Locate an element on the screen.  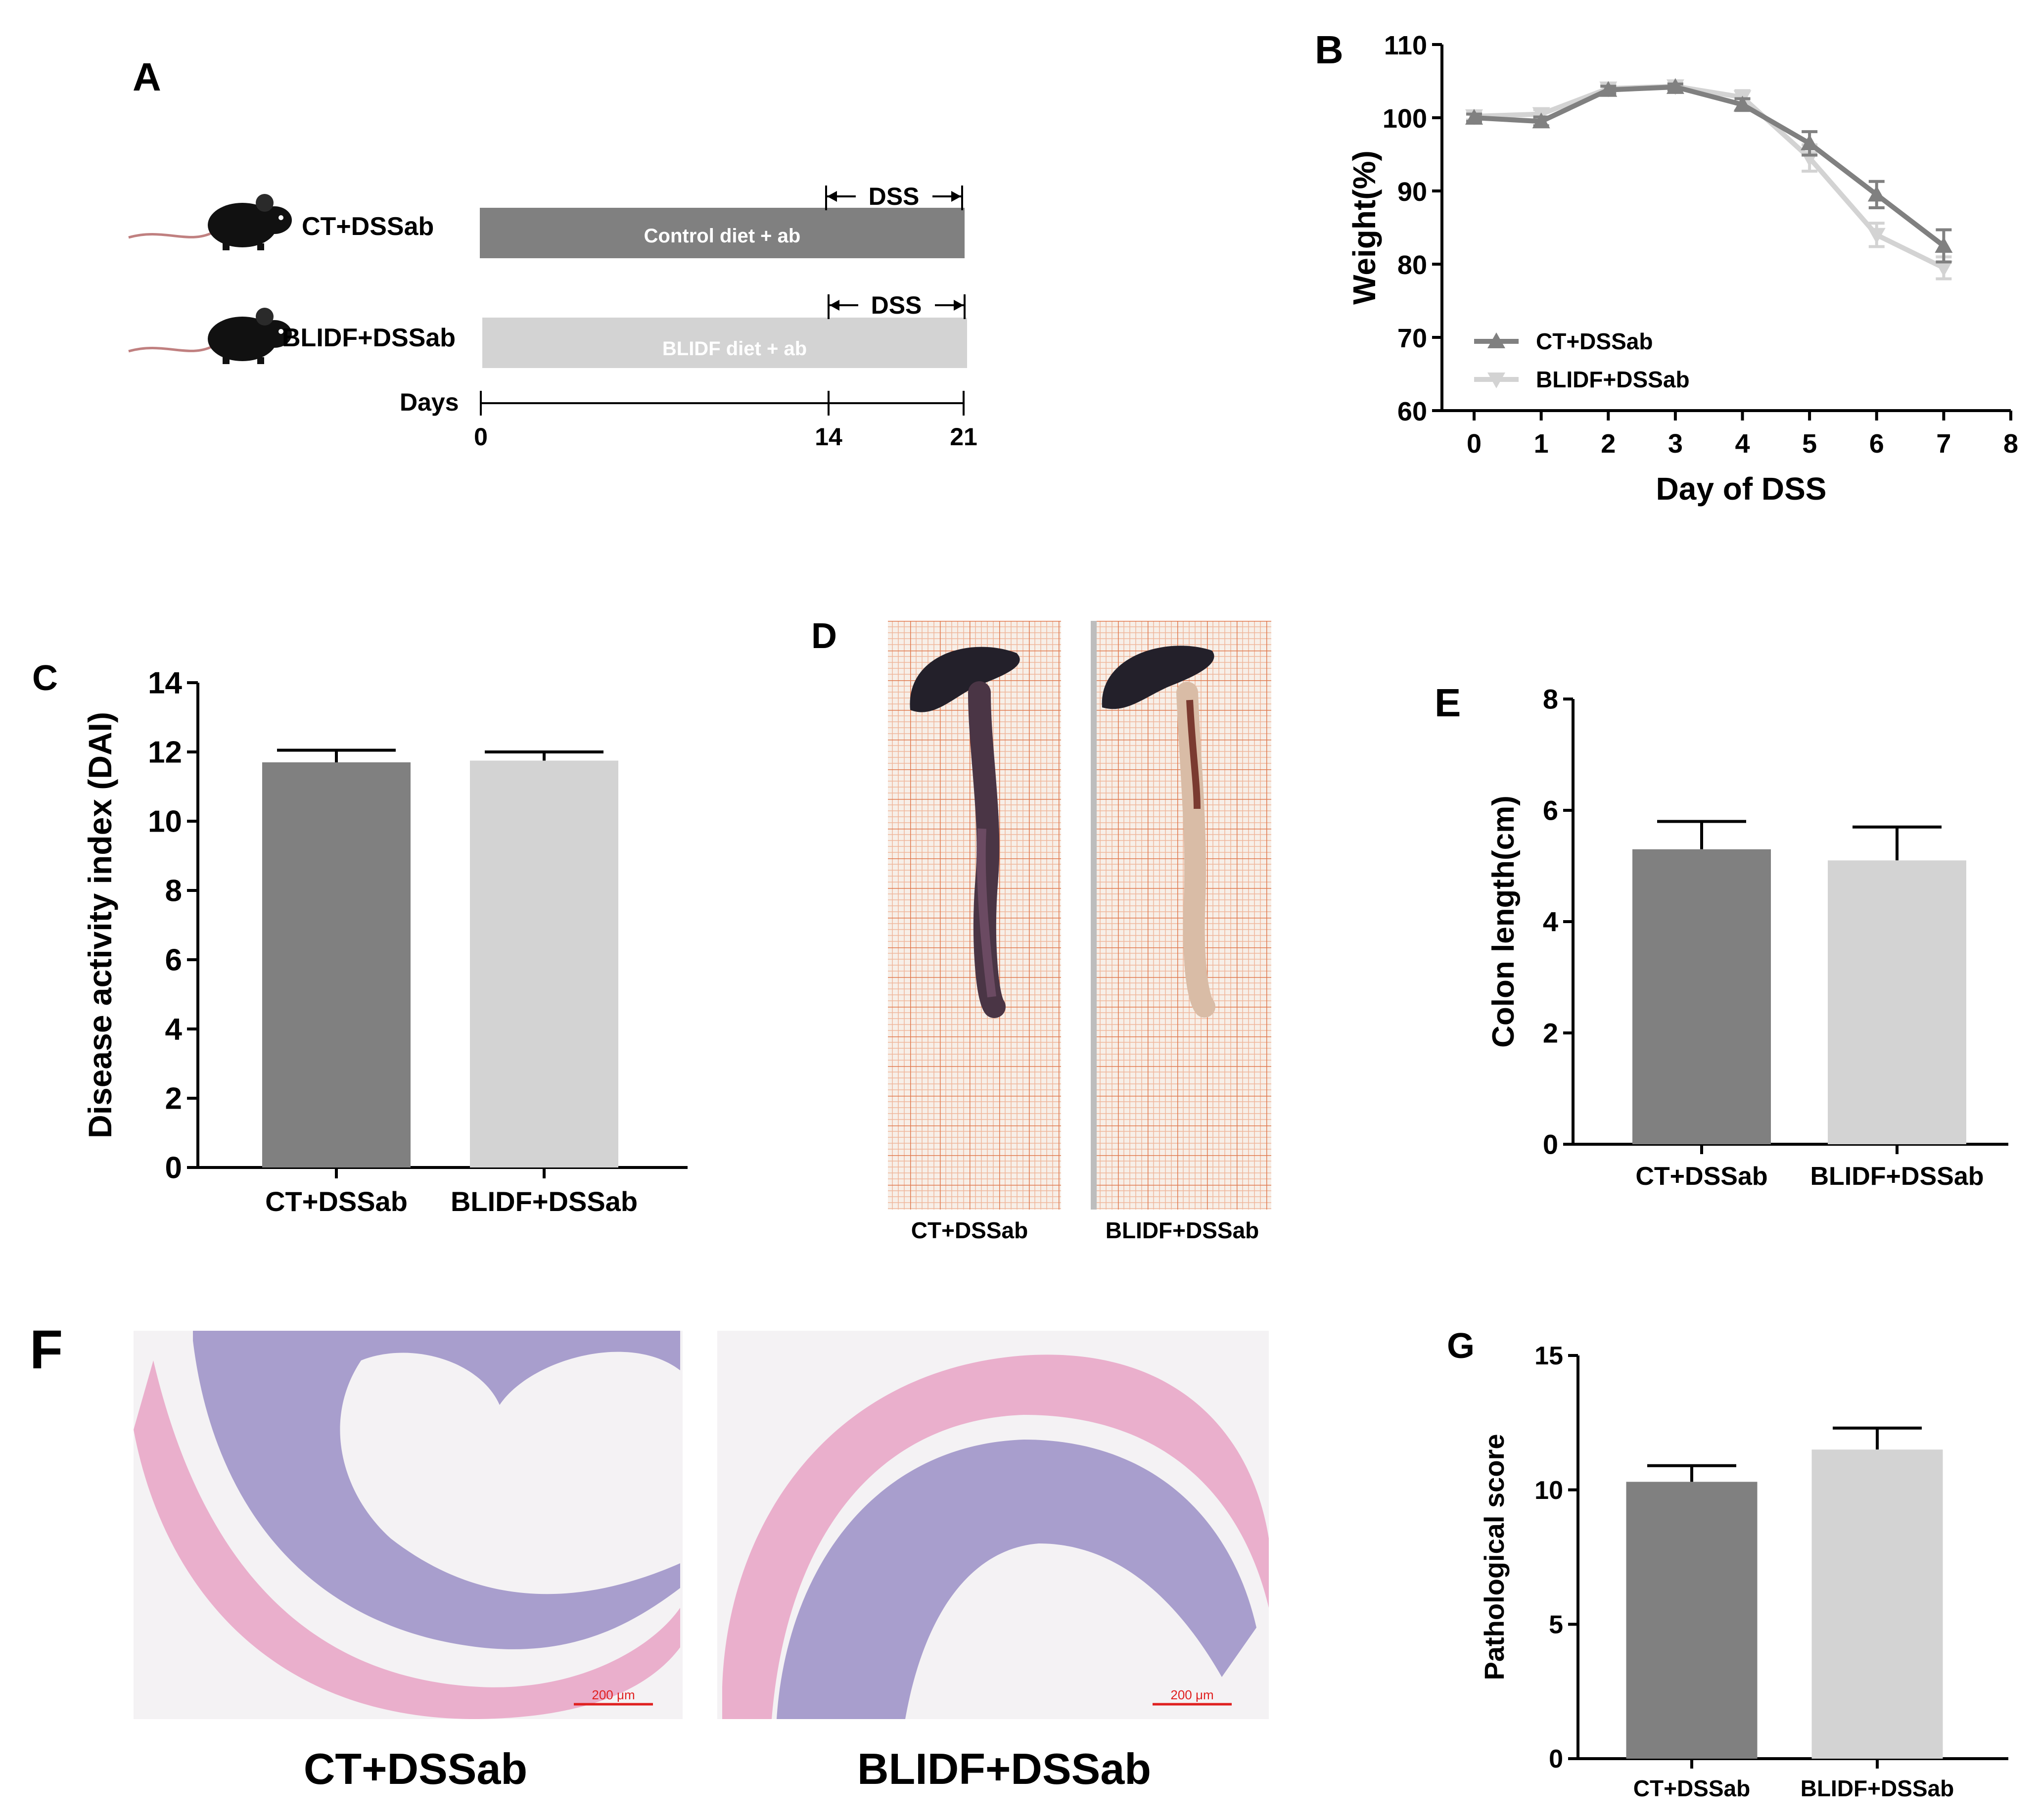
panel-f-histology: 200 μm 200 μm is located at coordinates (701, 1525).